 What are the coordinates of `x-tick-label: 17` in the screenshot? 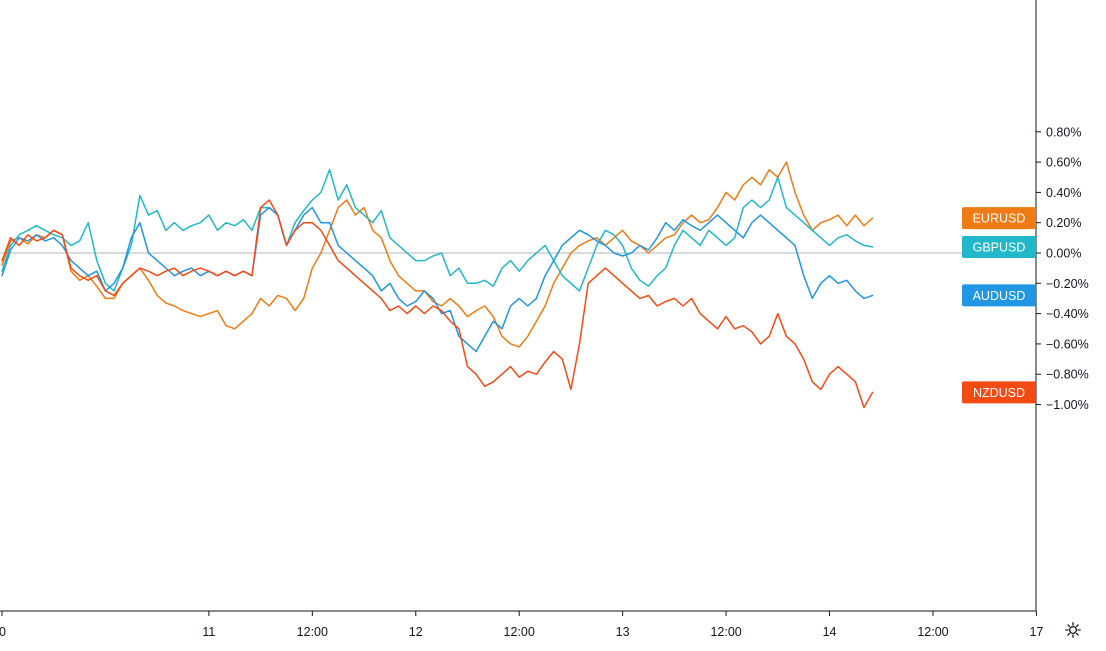 It's located at (1036, 632).